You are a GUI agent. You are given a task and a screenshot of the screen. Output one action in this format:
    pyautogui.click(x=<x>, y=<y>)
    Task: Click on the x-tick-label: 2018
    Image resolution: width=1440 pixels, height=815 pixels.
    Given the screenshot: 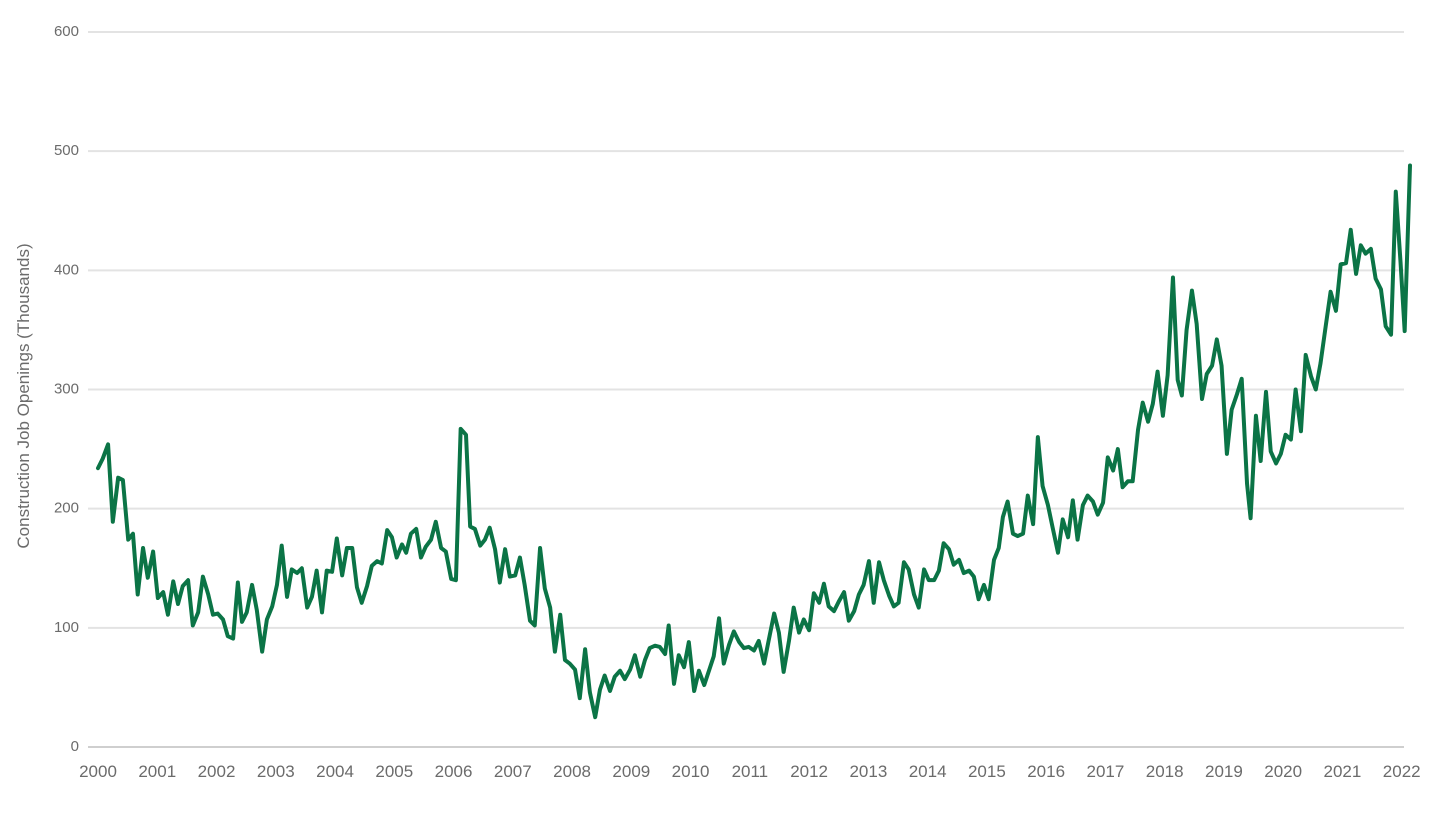 What is the action you would take?
    pyautogui.click(x=1165, y=771)
    